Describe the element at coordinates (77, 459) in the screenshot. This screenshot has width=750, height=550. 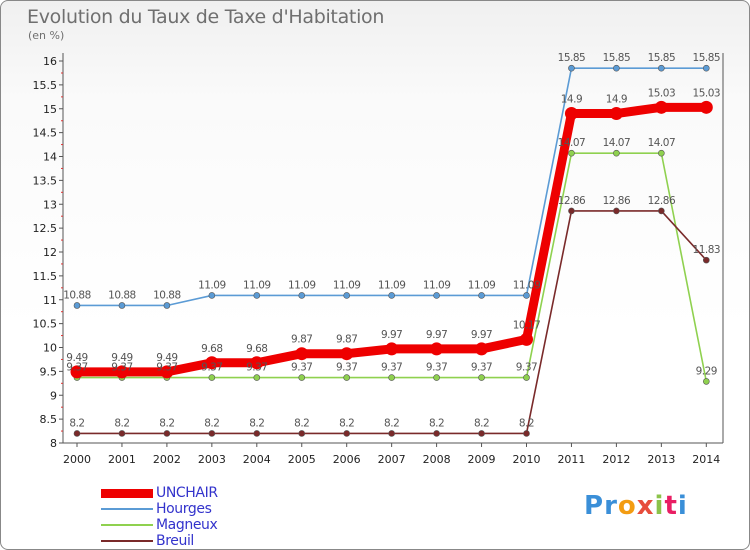
I see `x-tick-label: 2000` at that location.